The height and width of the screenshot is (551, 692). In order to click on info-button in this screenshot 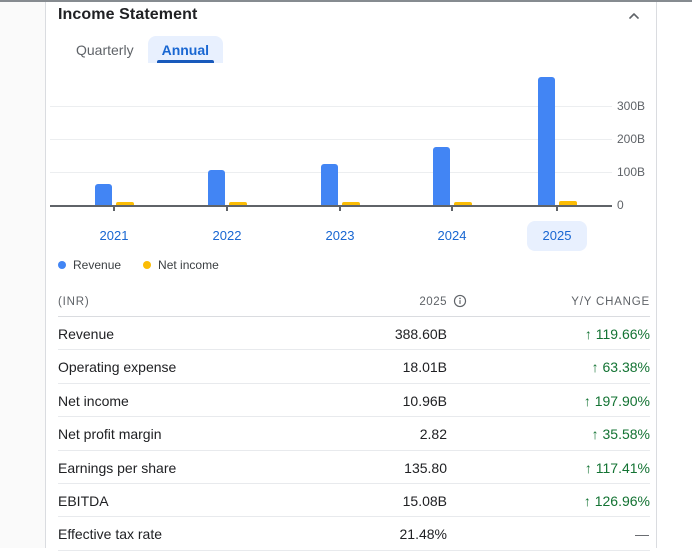, I will do `click(460, 301)`.